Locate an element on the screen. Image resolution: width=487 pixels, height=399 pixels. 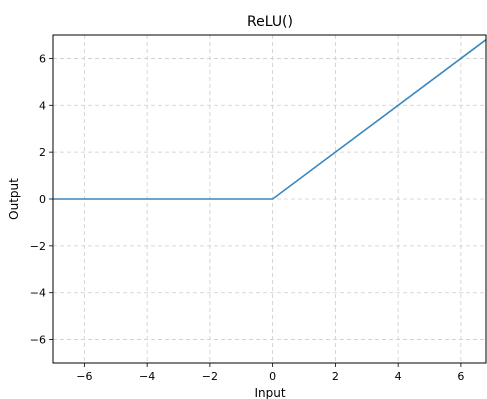
y-tick-label: −6 is located at coordinates (38, 340).